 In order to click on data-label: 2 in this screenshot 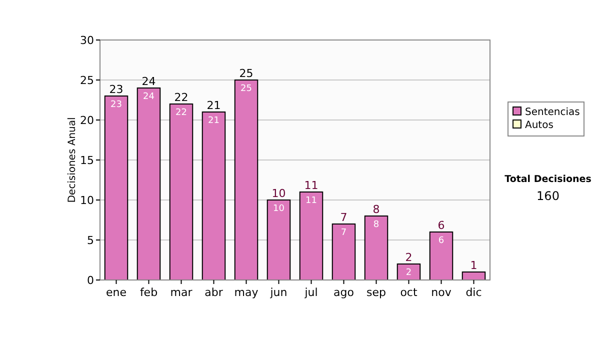, I will do `click(409, 273)`.